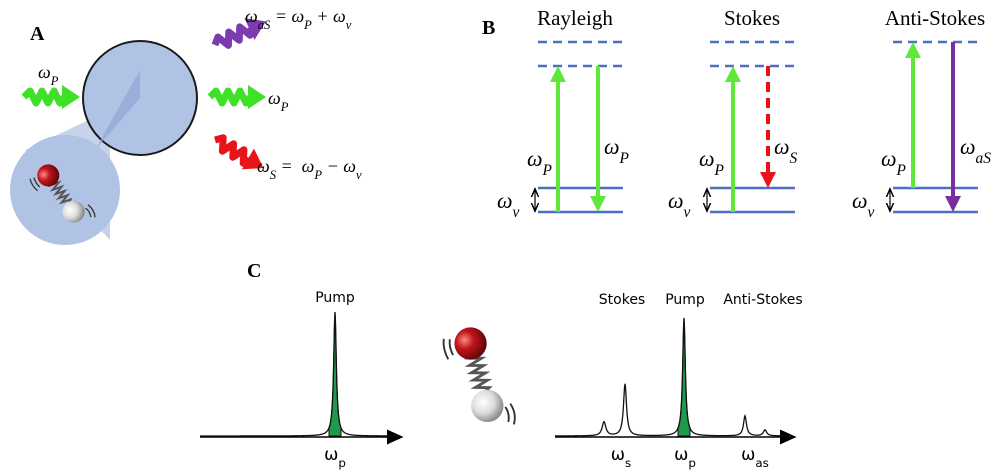 The image size is (1003, 470). I want to click on label-text: − ω, so click(339, 166).